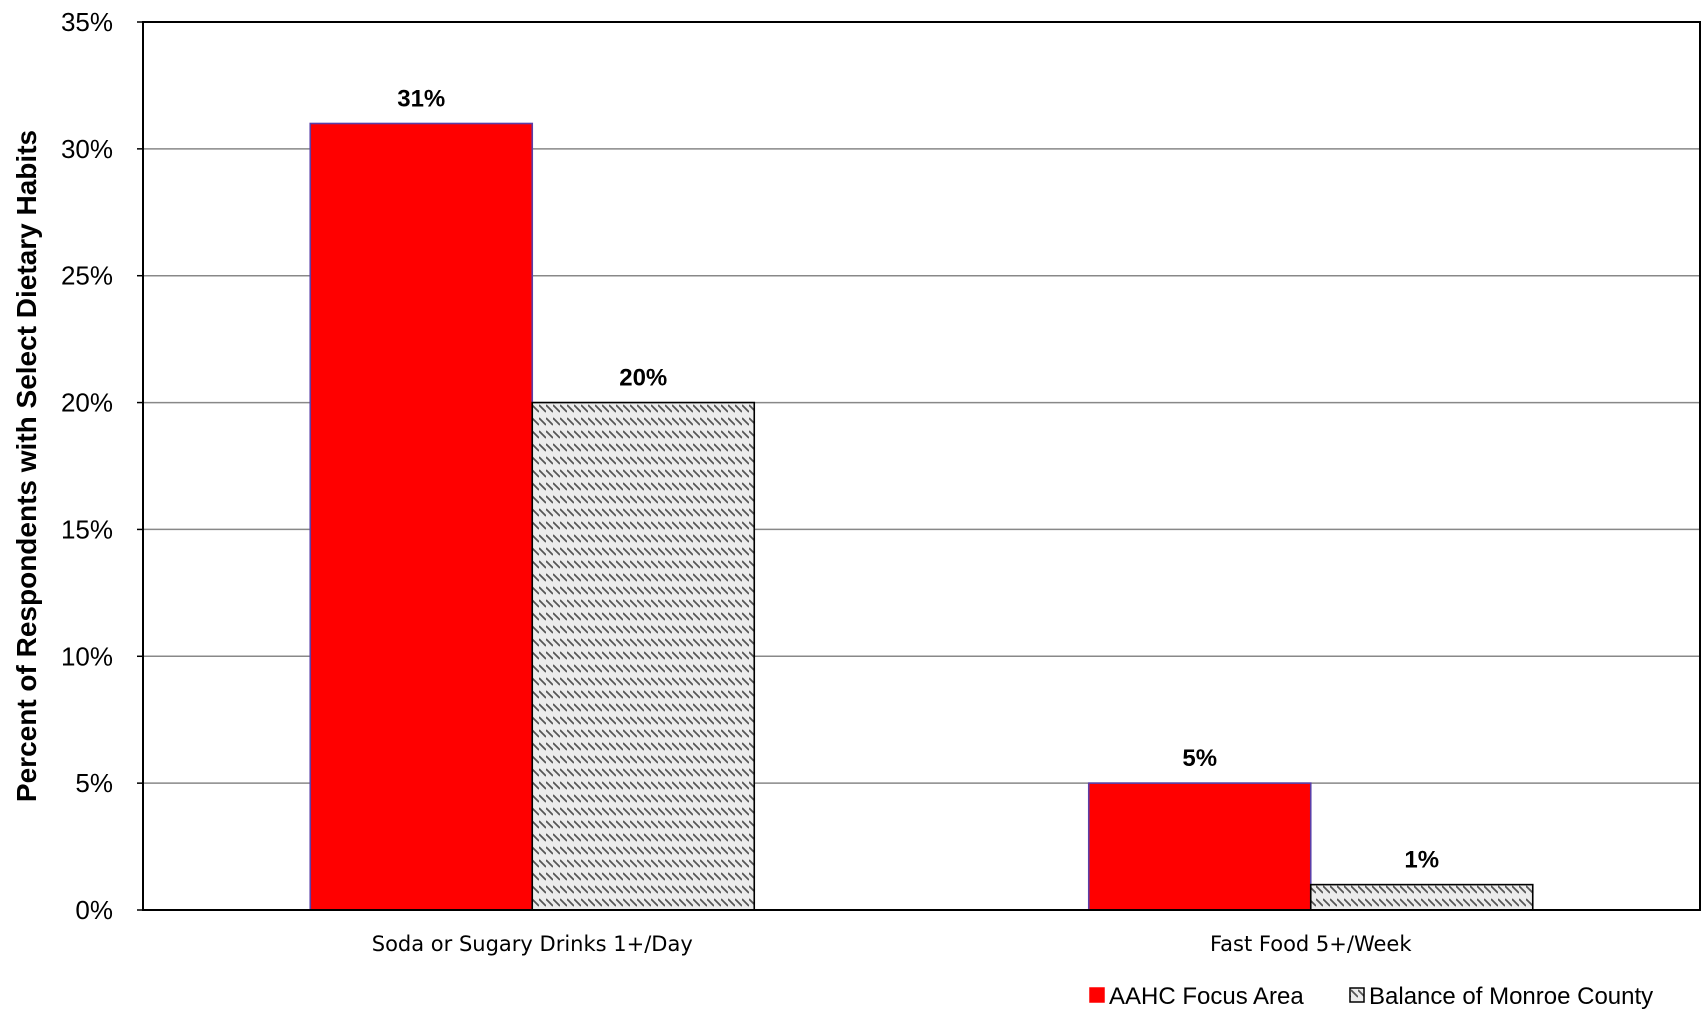  I want to click on legend: AAHC Focus Area Balance of Monroe County, so click(1371, 996).